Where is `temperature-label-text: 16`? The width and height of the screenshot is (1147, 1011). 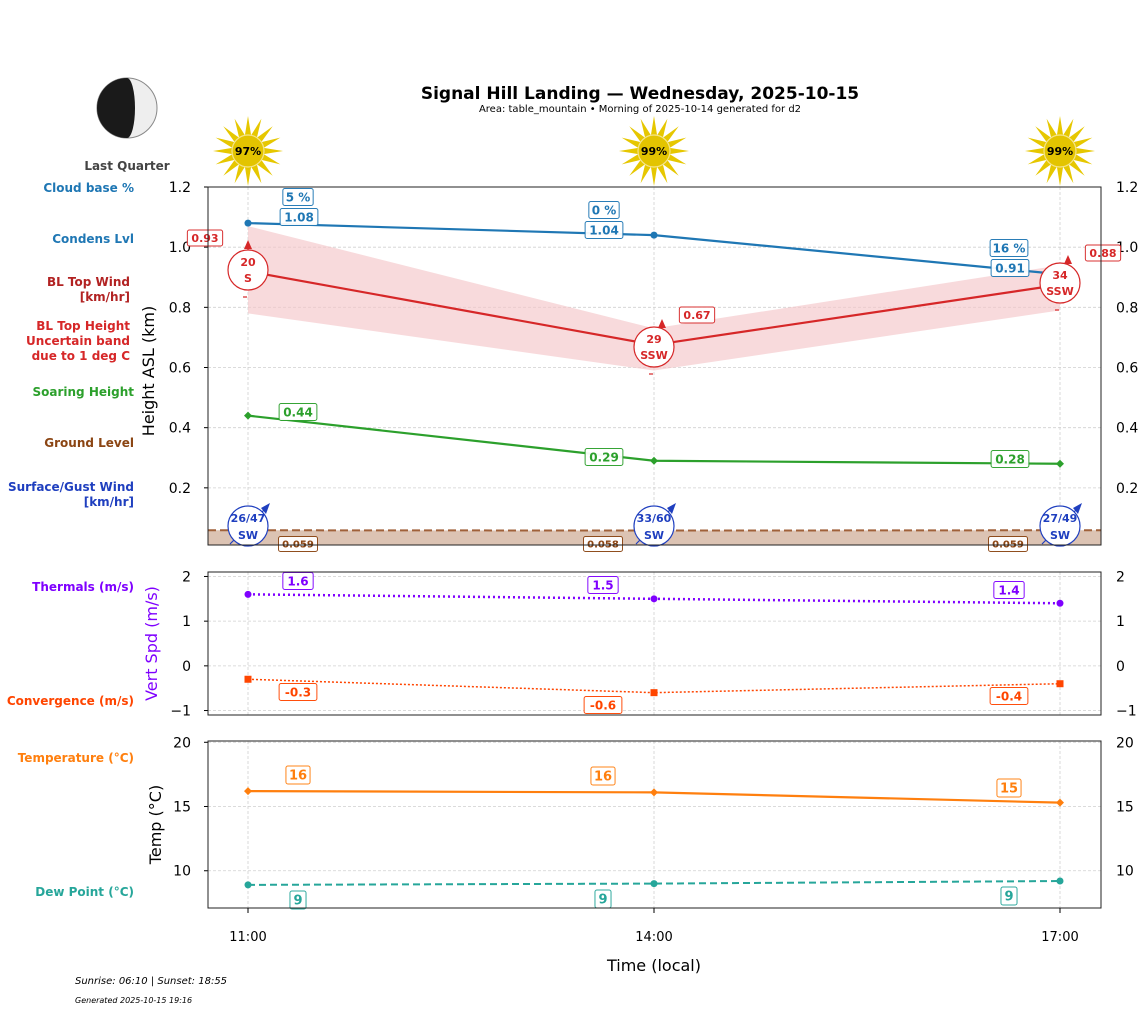 temperature-label-text: 16 is located at coordinates (603, 777).